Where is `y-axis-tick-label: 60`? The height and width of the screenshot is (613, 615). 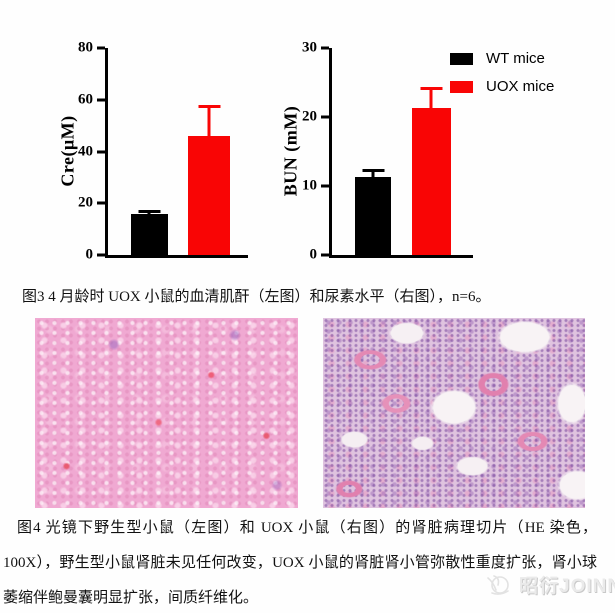
y-axis-tick-label: 60 is located at coordinates (85, 99).